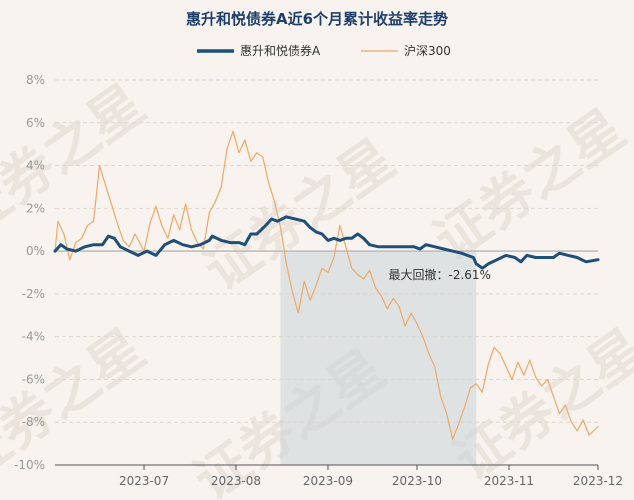 This screenshot has height=500, width=634. I want to click on max-drawdown-shade, so click(378, 358).